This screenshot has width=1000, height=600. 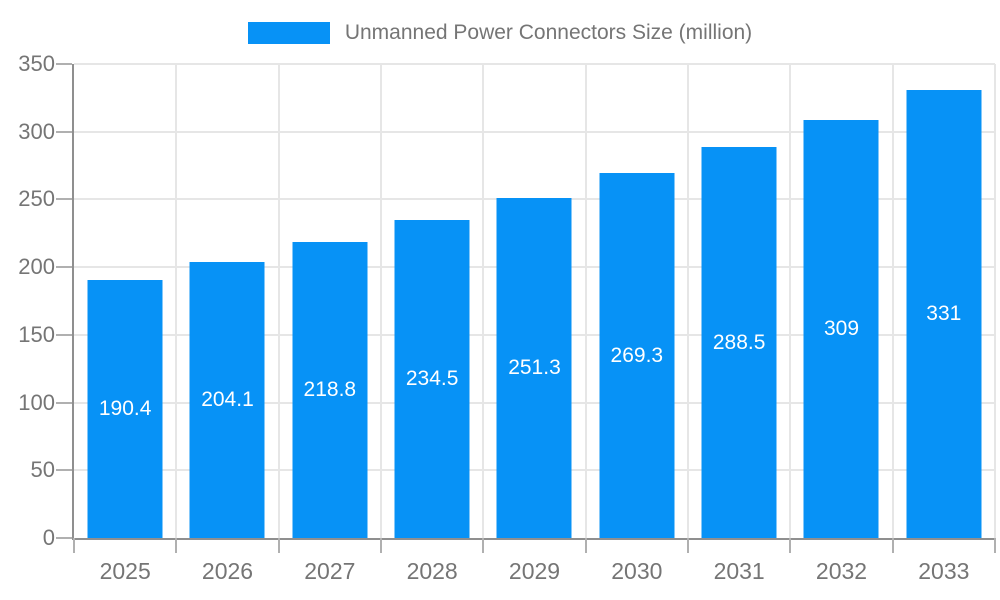 I want to click on bar-value-2028: 234.5, so click(x=432, y=379).